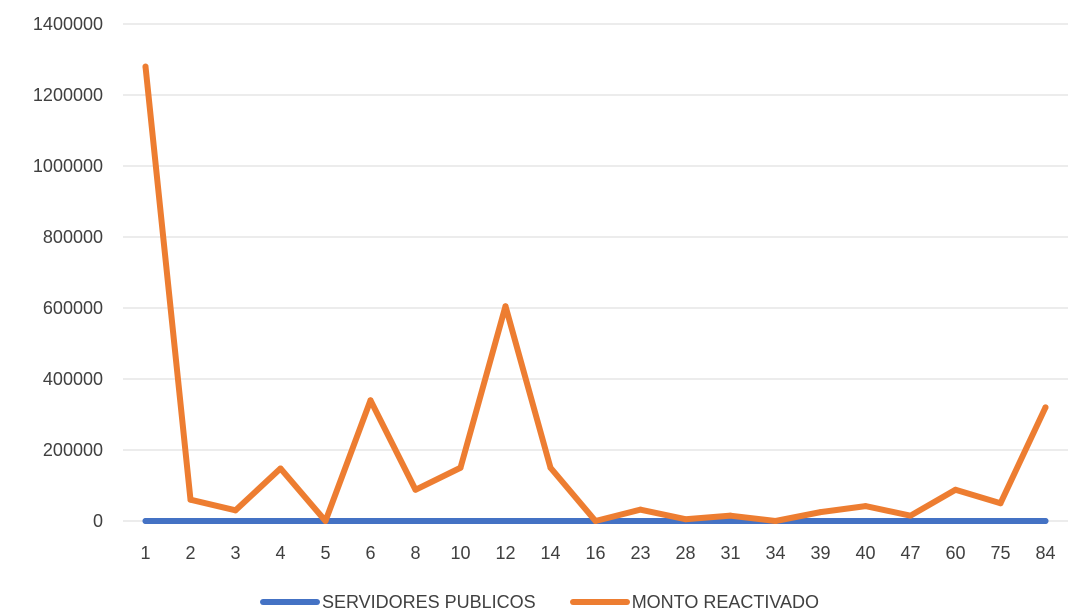 The image size is (1079, 615). Describe the element at coordinates (68, 95) in the screenshot. I see `y-tick-label: 1200000` at that location.